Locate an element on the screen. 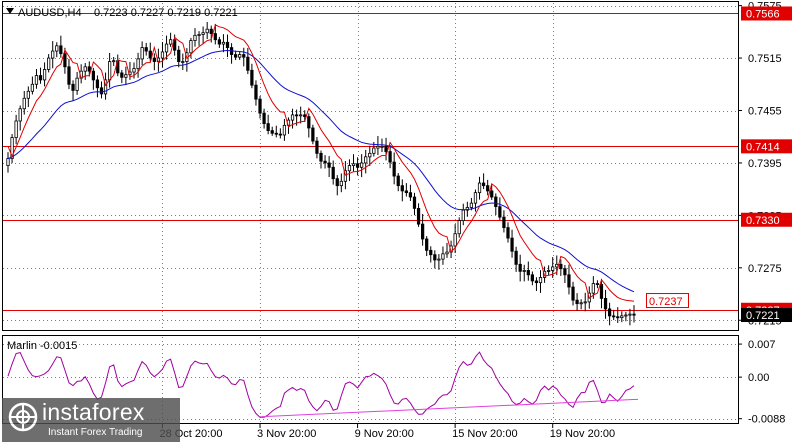 The width and height of the screenshot is (798, 448). time-tick-label: 19 Nov 20:00 is located at coordinates (582, 434).